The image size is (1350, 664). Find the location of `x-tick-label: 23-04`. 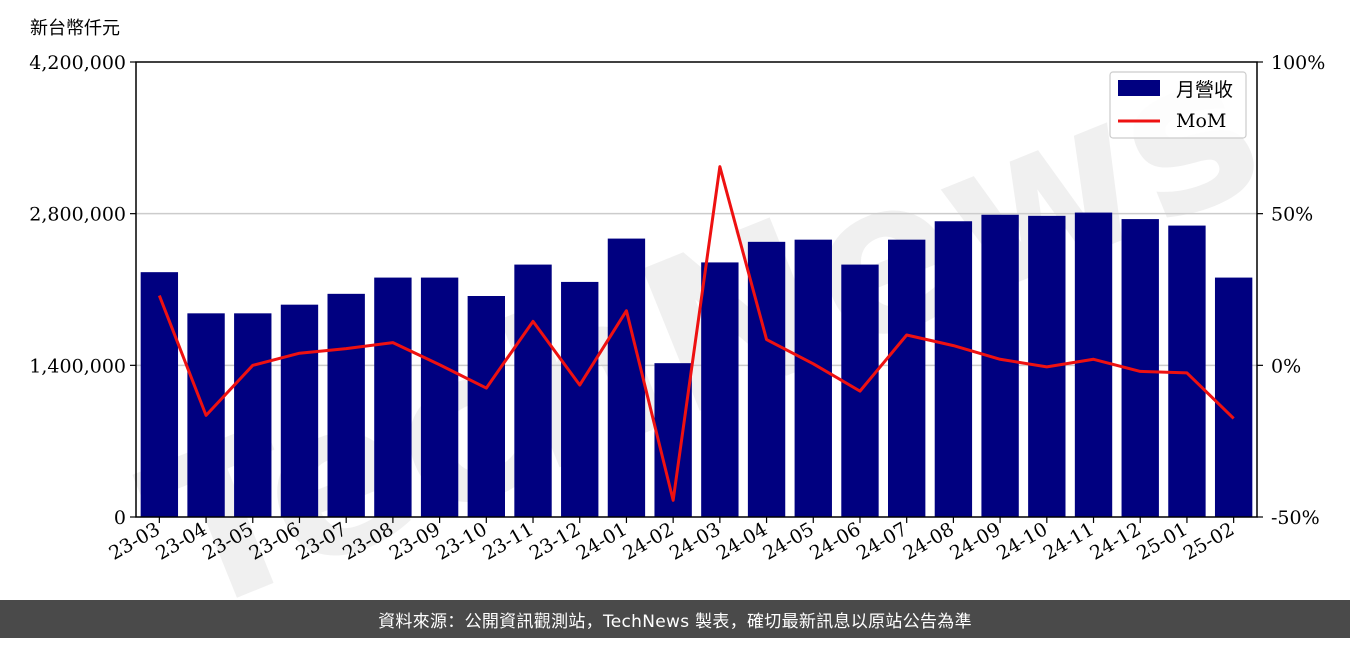

x-tick-label: 23-04 is located at coordinates (181, 541).